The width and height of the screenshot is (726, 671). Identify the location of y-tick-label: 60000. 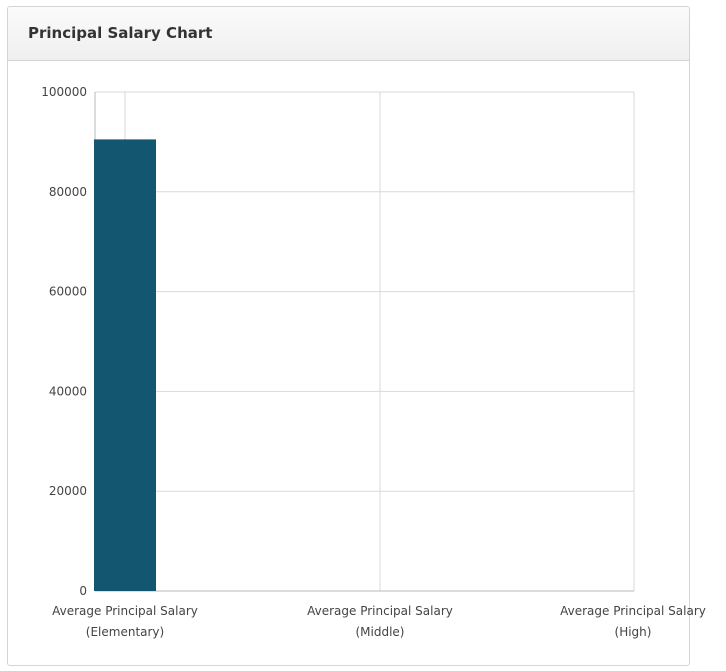
(68, 292).